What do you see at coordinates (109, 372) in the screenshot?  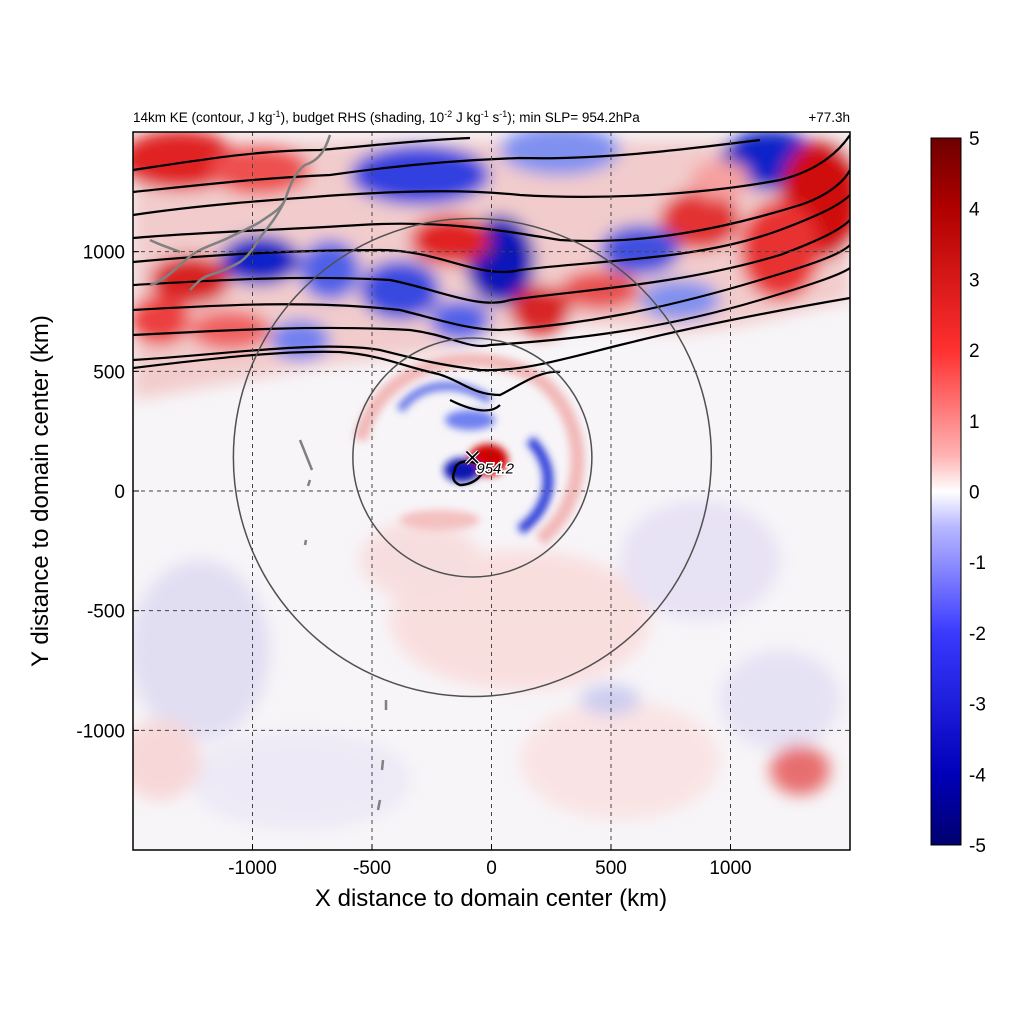 I see `y-tick-label: 500` at bounding box center [109, 372].